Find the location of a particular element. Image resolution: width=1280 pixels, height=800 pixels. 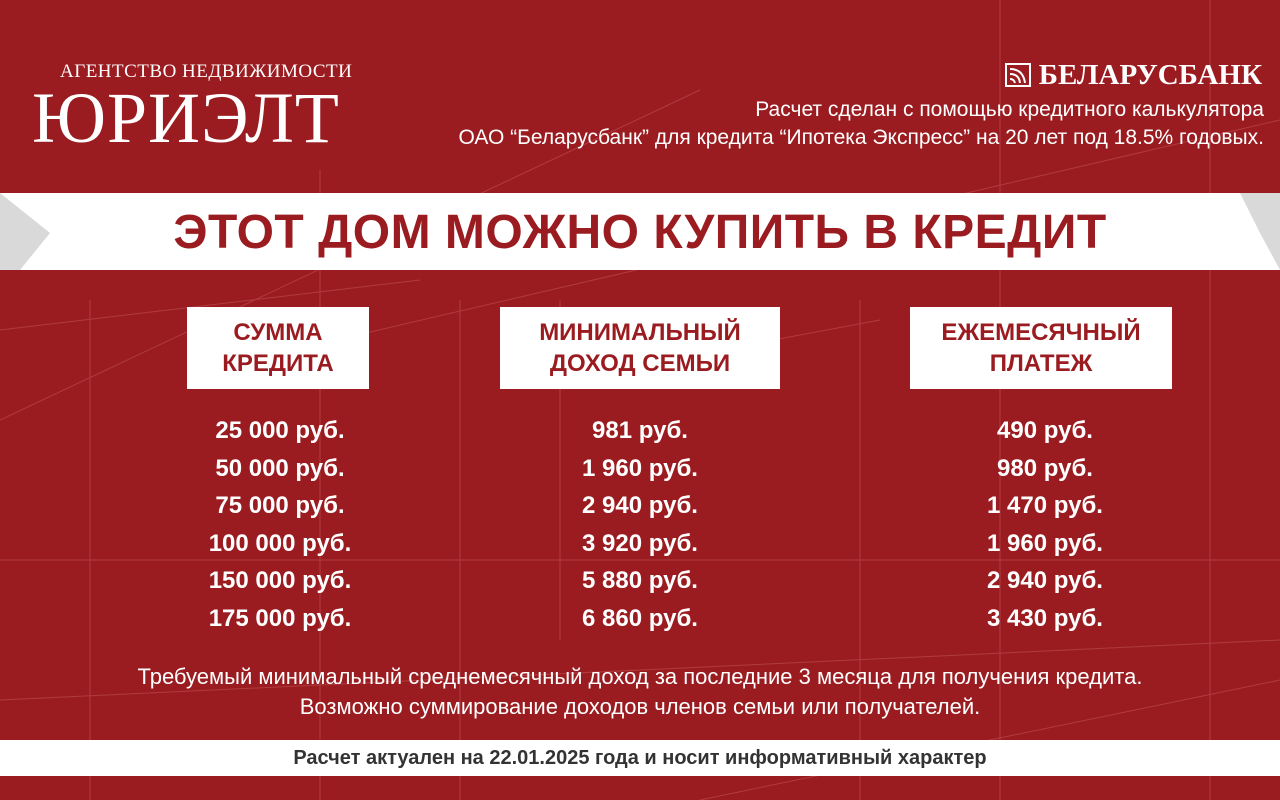

table-cell: 5 880 руб. is located at coordinates (640, 580).